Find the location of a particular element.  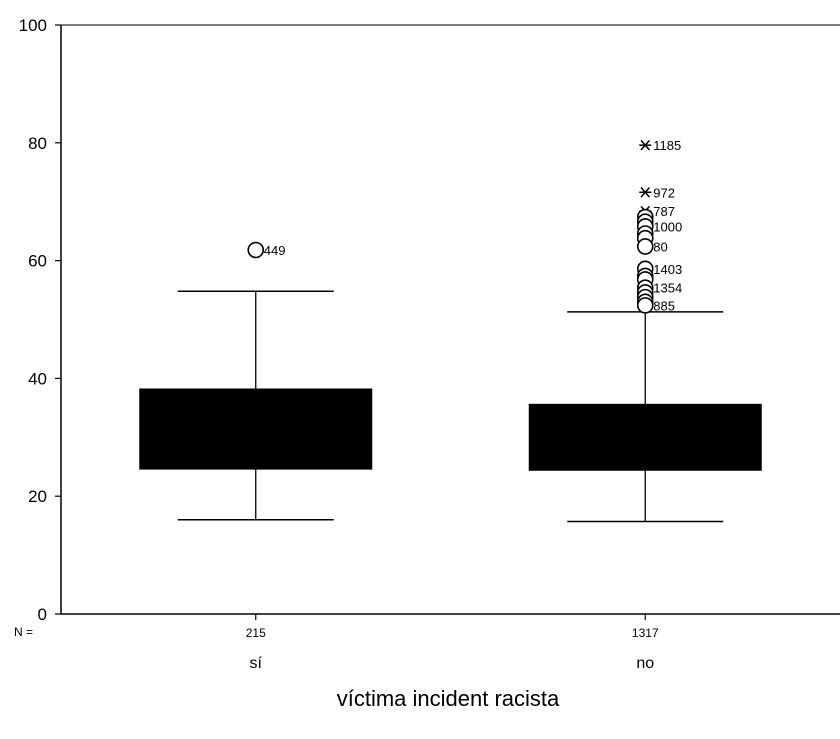

y-tick-label-40: 40 is located at coordinates (37, 378).